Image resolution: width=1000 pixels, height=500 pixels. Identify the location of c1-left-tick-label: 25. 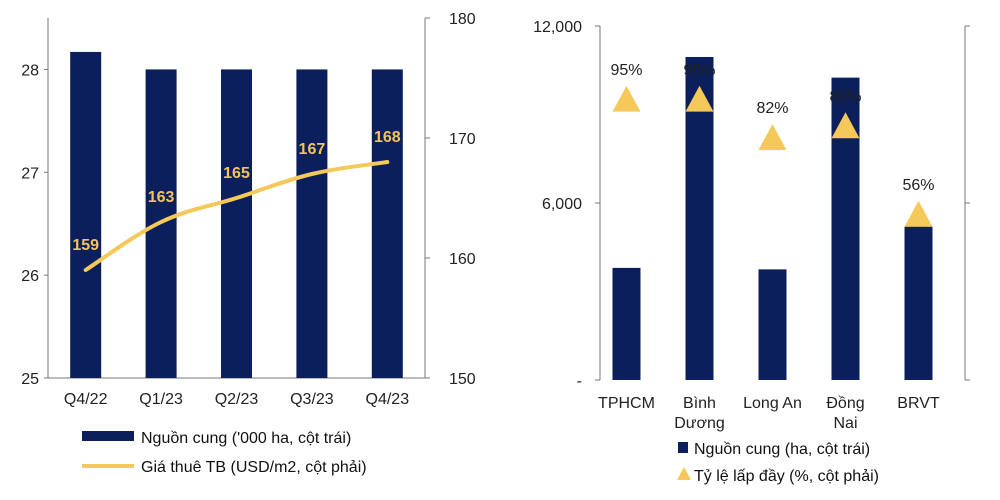
(30, 379).